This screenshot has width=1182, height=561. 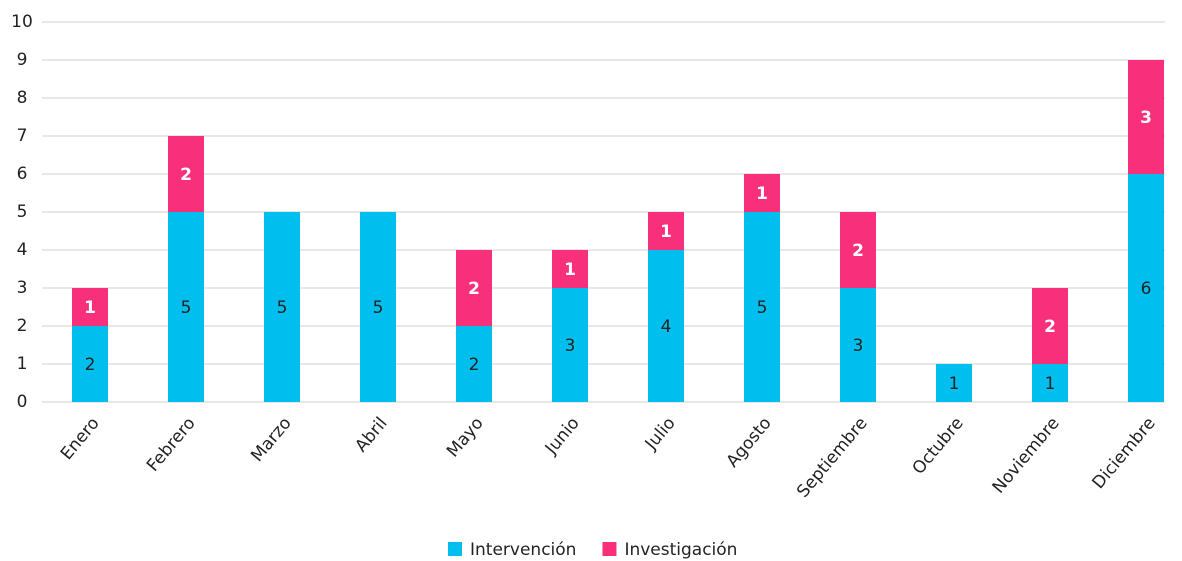 I want to click on x-tick-label: Febrero, so click(x=171, y=445).